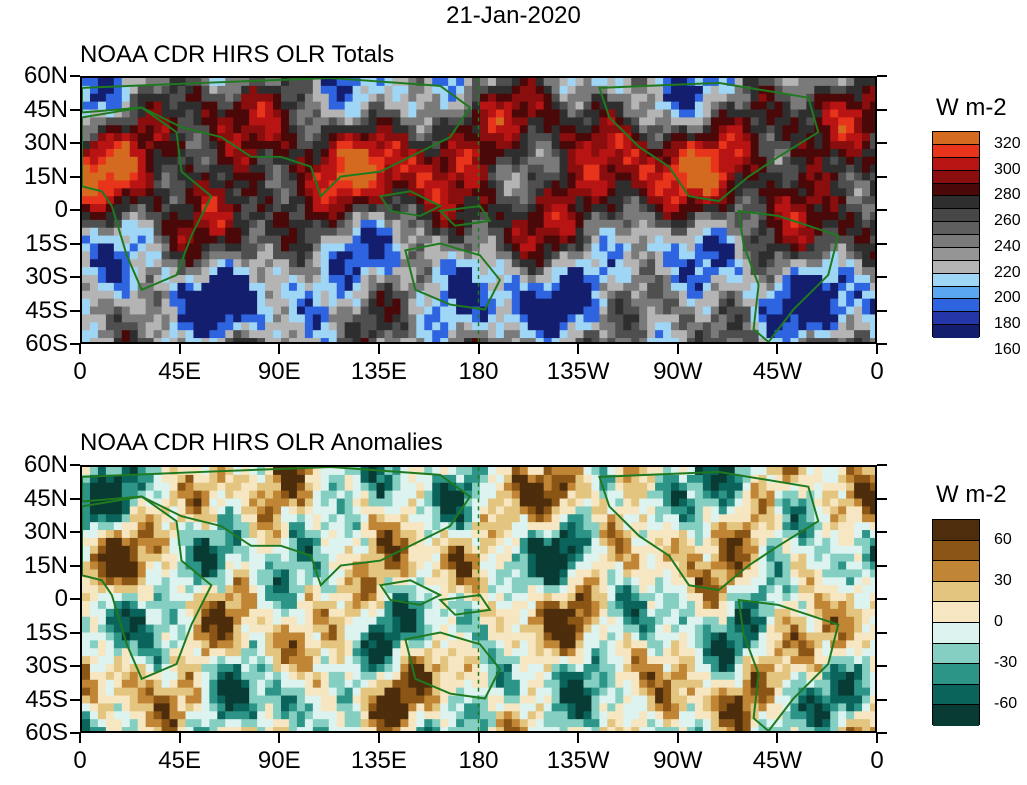 Image resolution: width=1027 pixels, height=785 pixels. Describe the element at coordinates (971, 494) in the screenshot. I see `legend-title-anomalies: W m-2` at that location.